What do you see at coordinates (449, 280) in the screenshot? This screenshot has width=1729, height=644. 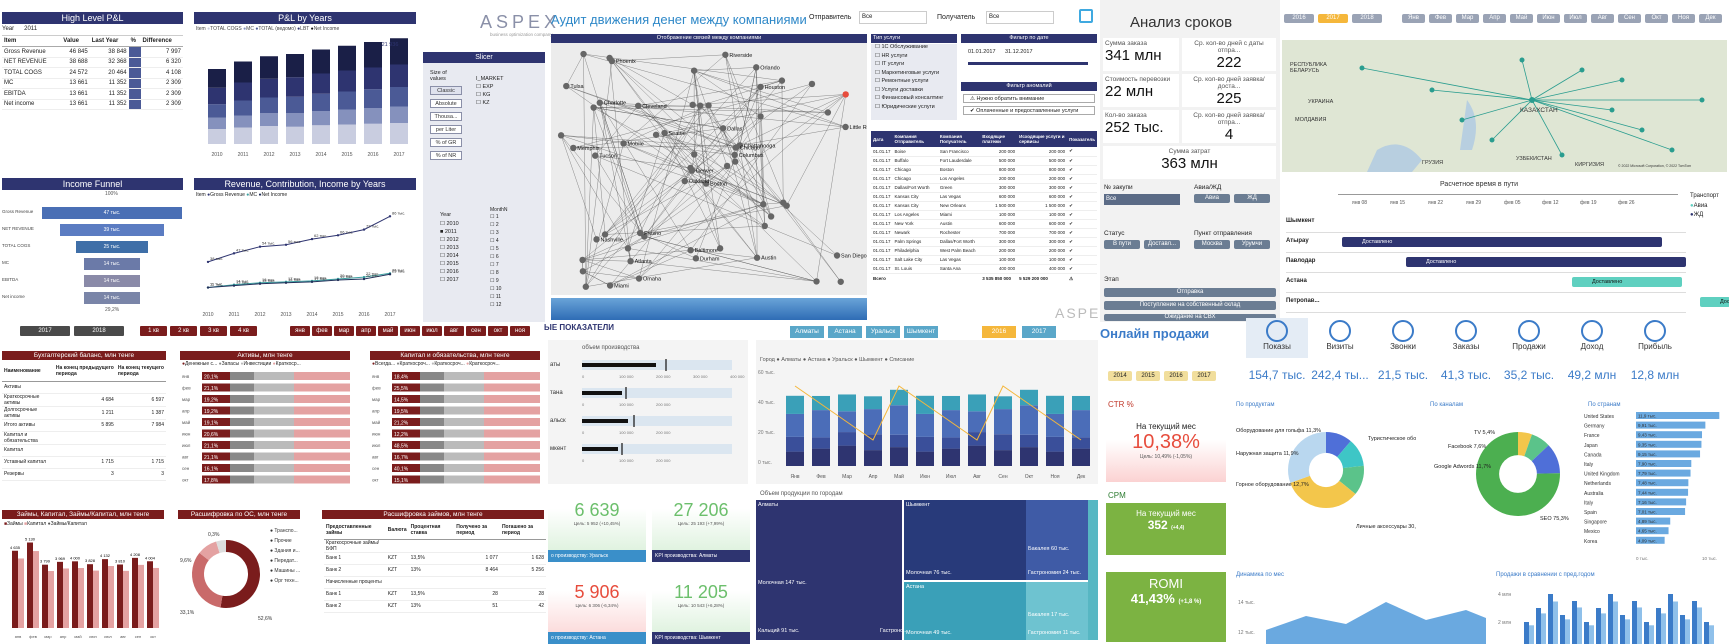 I see `year-item: ☐ 2017` at bounding box center [449, 280].